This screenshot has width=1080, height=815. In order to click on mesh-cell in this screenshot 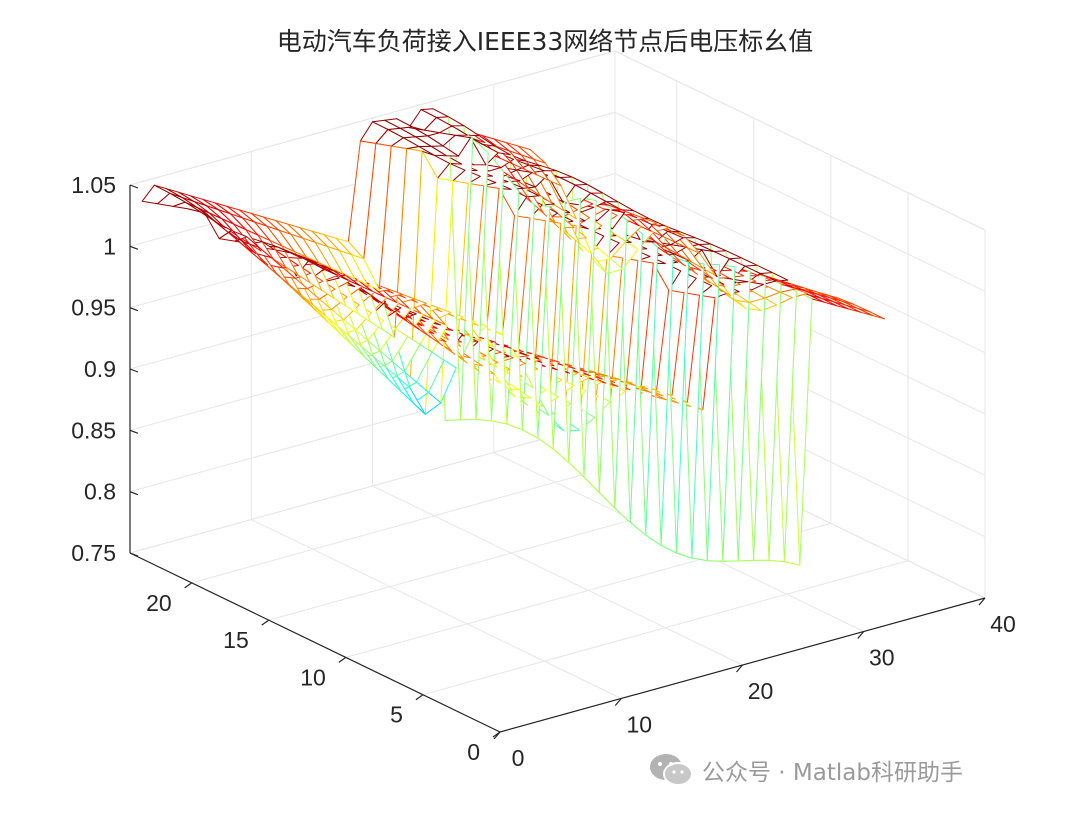, I will do `click(156, 194)`.